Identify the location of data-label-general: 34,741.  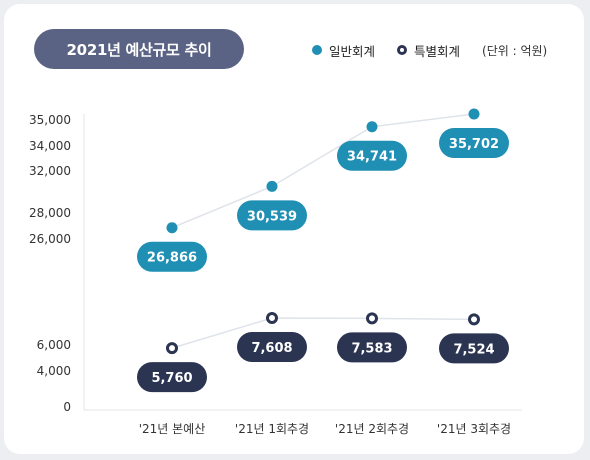
(372, 157).